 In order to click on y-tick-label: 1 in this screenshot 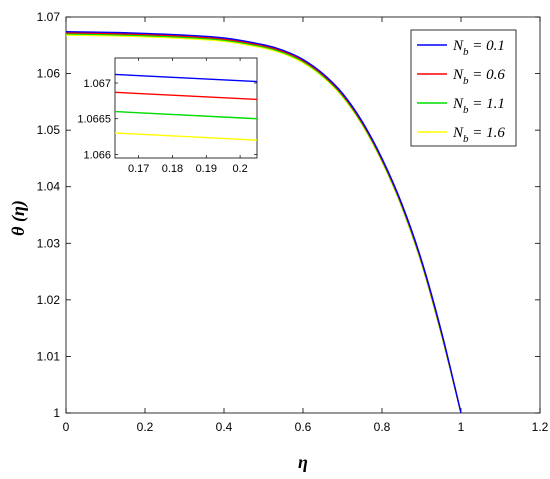, I will do `click(56, 413)`.